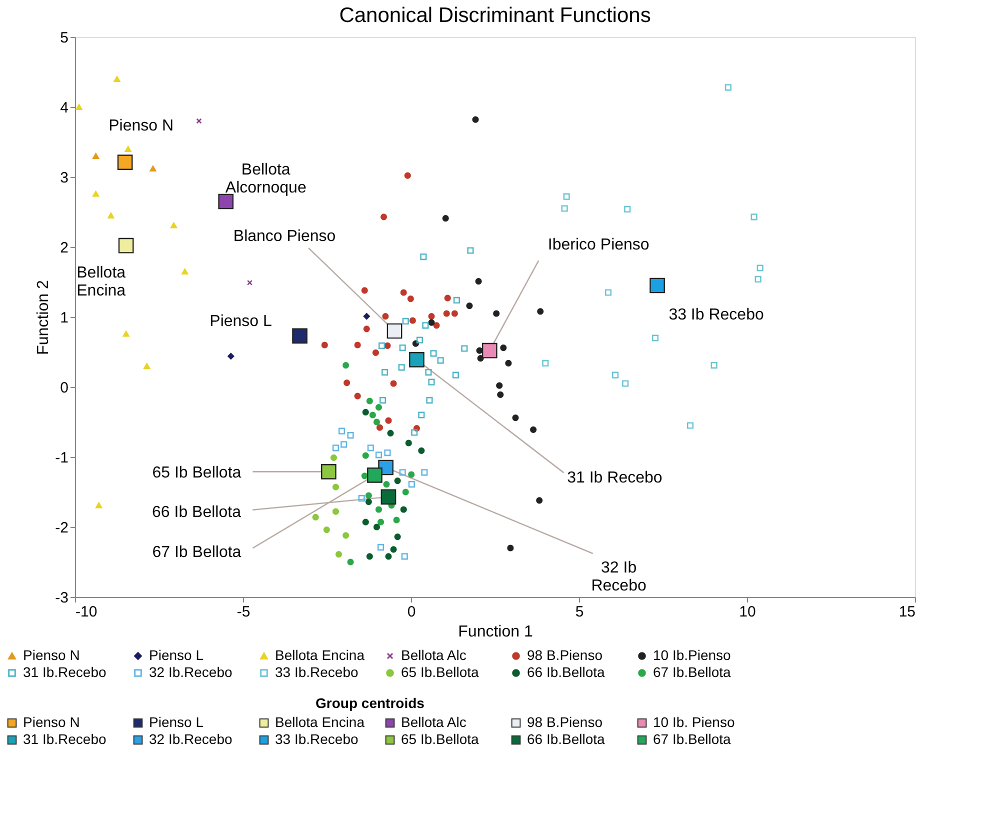 The width and height of the screenshot is (982, 820). What do you see at coordinates (87, 612) in the screenshot?
I see `x-tick-label: -10` at bounding box center [87, 612].